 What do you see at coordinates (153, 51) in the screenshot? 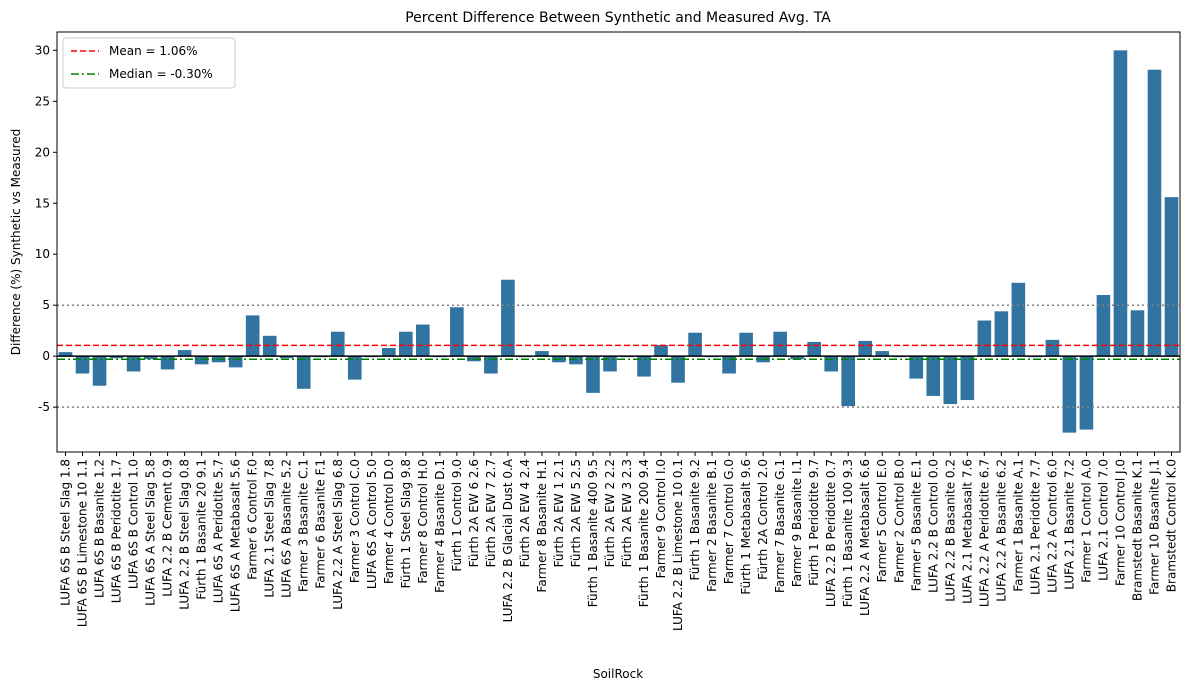
I see `legend-label: Mean = 1.06%` at bounding box center [153, 51].